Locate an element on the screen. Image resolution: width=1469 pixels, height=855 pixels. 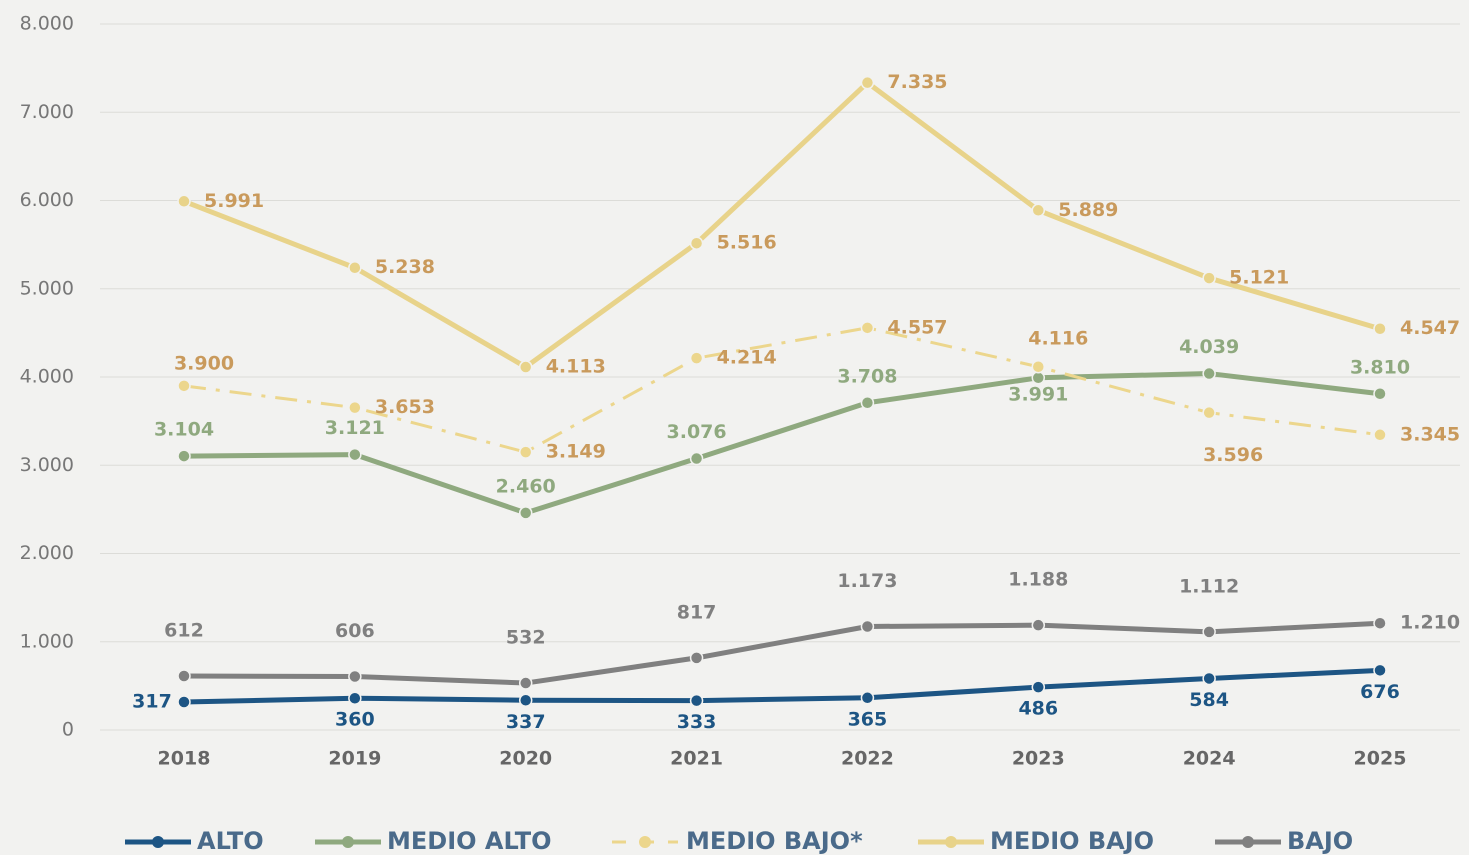
data-label: 3.708 is located at coordinates (867, 376).